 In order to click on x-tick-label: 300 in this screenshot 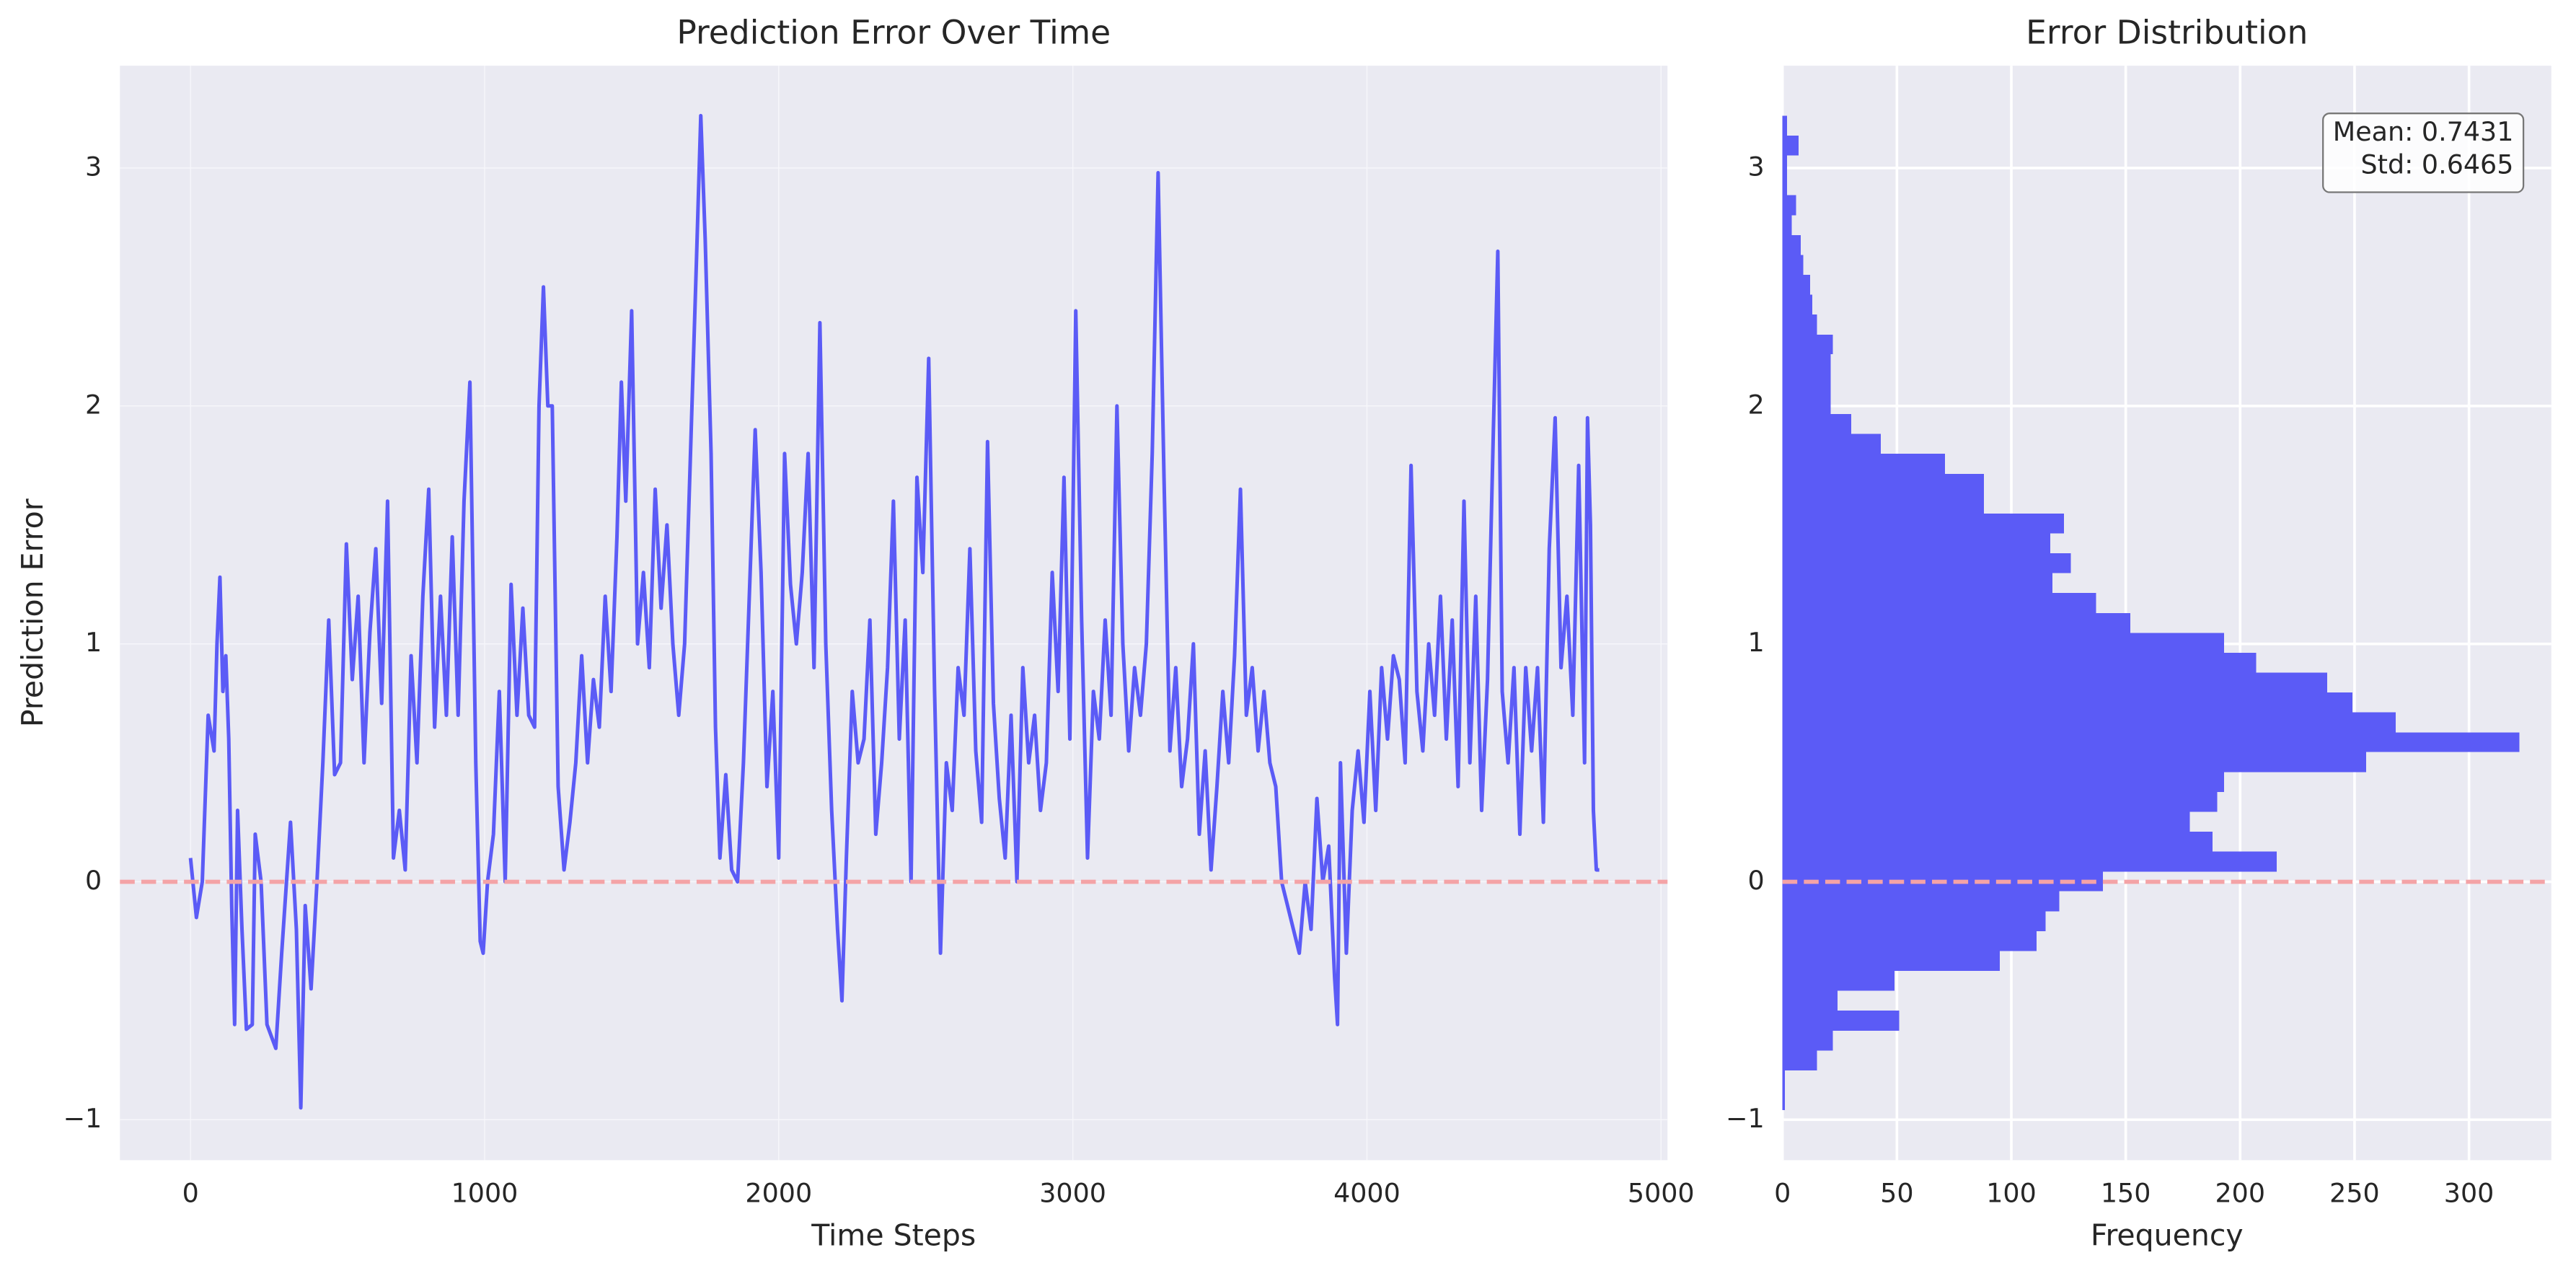, I will do `click(2469, 1194)`.